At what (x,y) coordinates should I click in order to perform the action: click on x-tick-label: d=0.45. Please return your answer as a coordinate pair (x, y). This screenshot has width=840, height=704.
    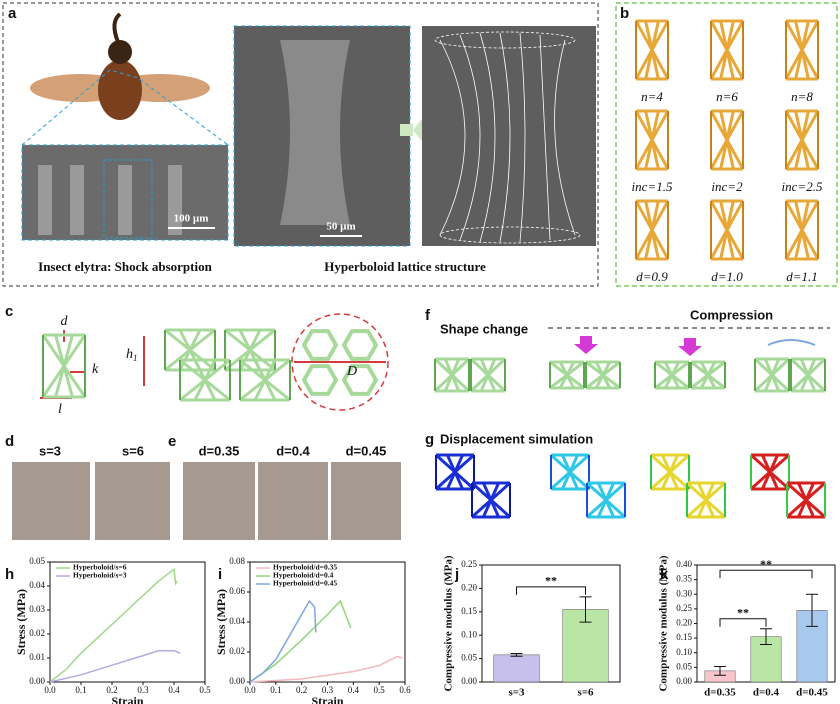
    Looking at the image, I should click on (812, 693).